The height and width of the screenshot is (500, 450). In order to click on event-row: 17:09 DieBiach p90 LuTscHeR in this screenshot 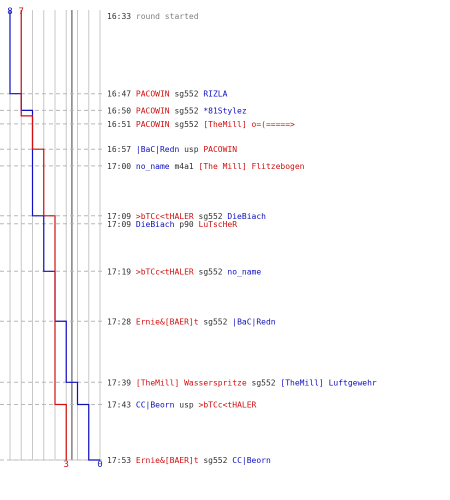, I will do `click(172, 224)`.